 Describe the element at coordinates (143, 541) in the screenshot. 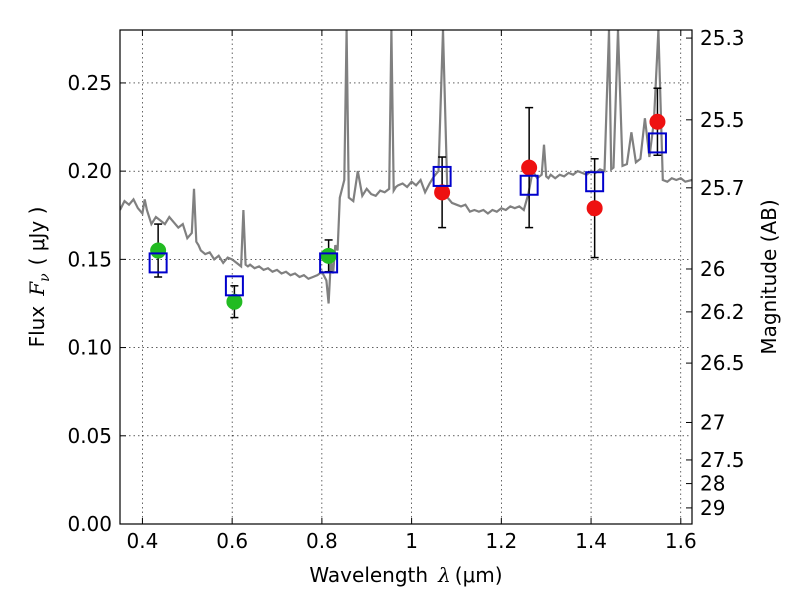

I see `x-tick-label: 0.4` at that location.